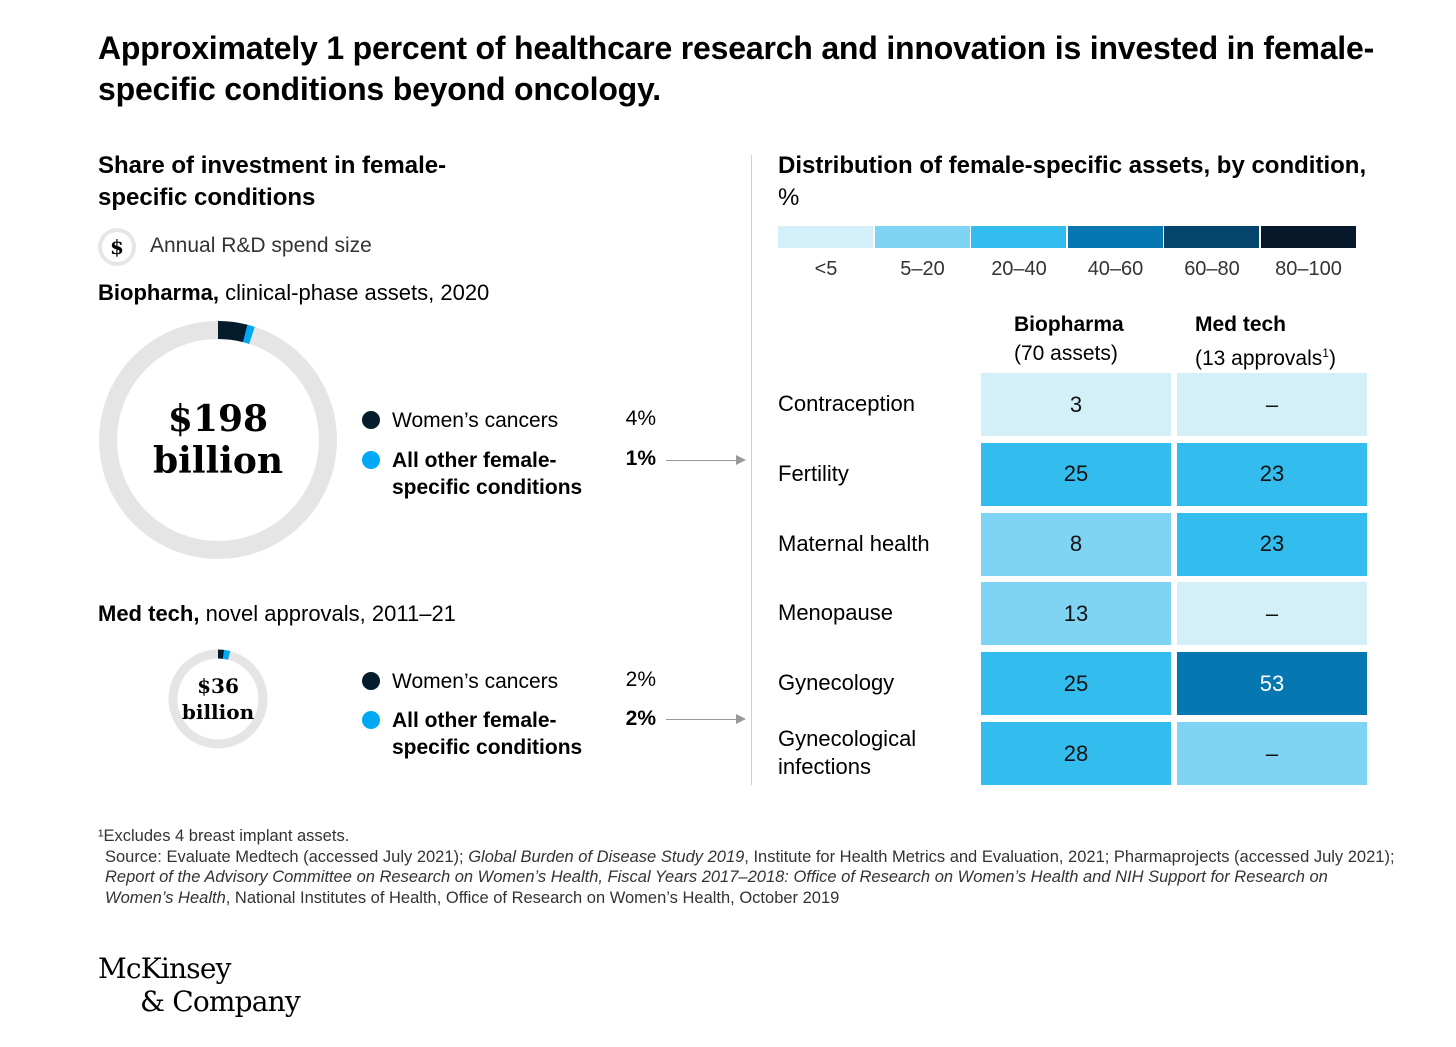  I want to click on biopharma-slice-womens-cancers, so click(218, 440).